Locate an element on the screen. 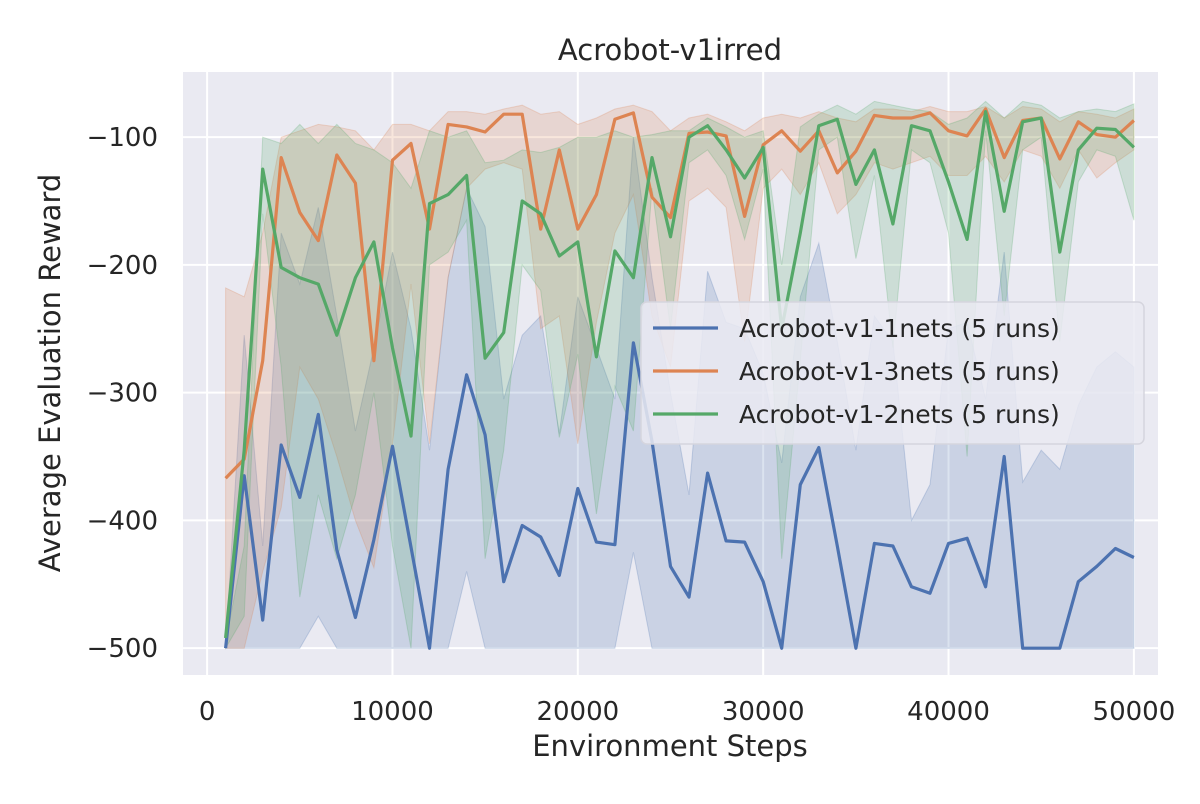 The image size is (1200, 804). legend-box is located at coordinates (892, 373).